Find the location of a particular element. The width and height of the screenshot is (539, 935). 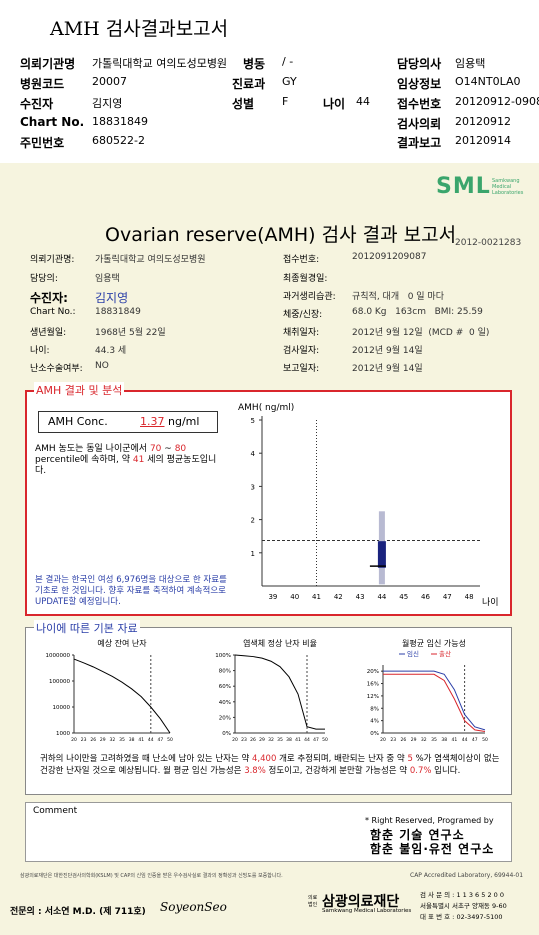

amh-value: 1.37 is located at coordinates (152, 421).